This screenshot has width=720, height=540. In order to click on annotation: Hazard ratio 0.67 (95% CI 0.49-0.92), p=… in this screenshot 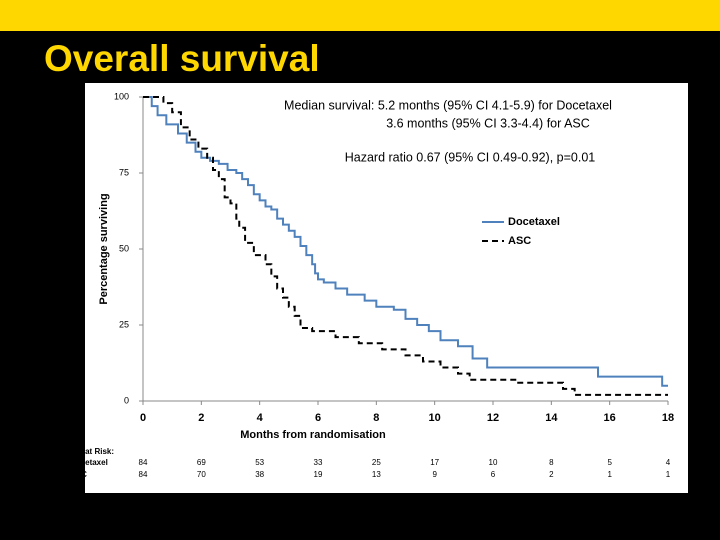, I will do `click(470, 157)`.